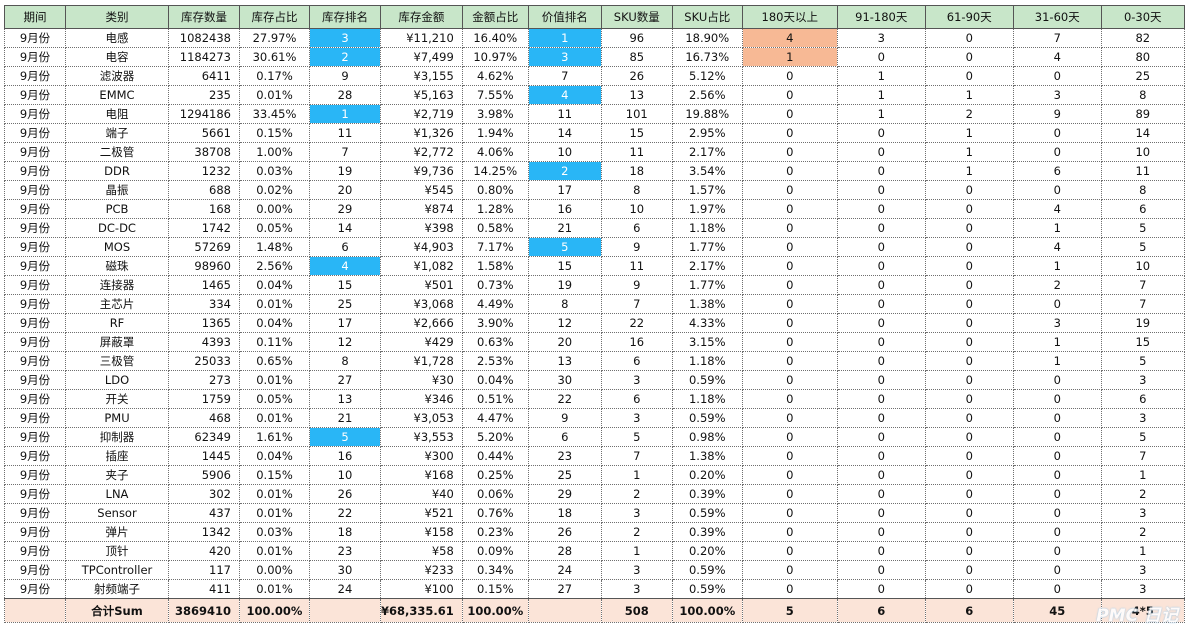 The height and width of the screenshot is (630, 1192). I want to click on cell-stock-value: ¥168, so click(421, 475).